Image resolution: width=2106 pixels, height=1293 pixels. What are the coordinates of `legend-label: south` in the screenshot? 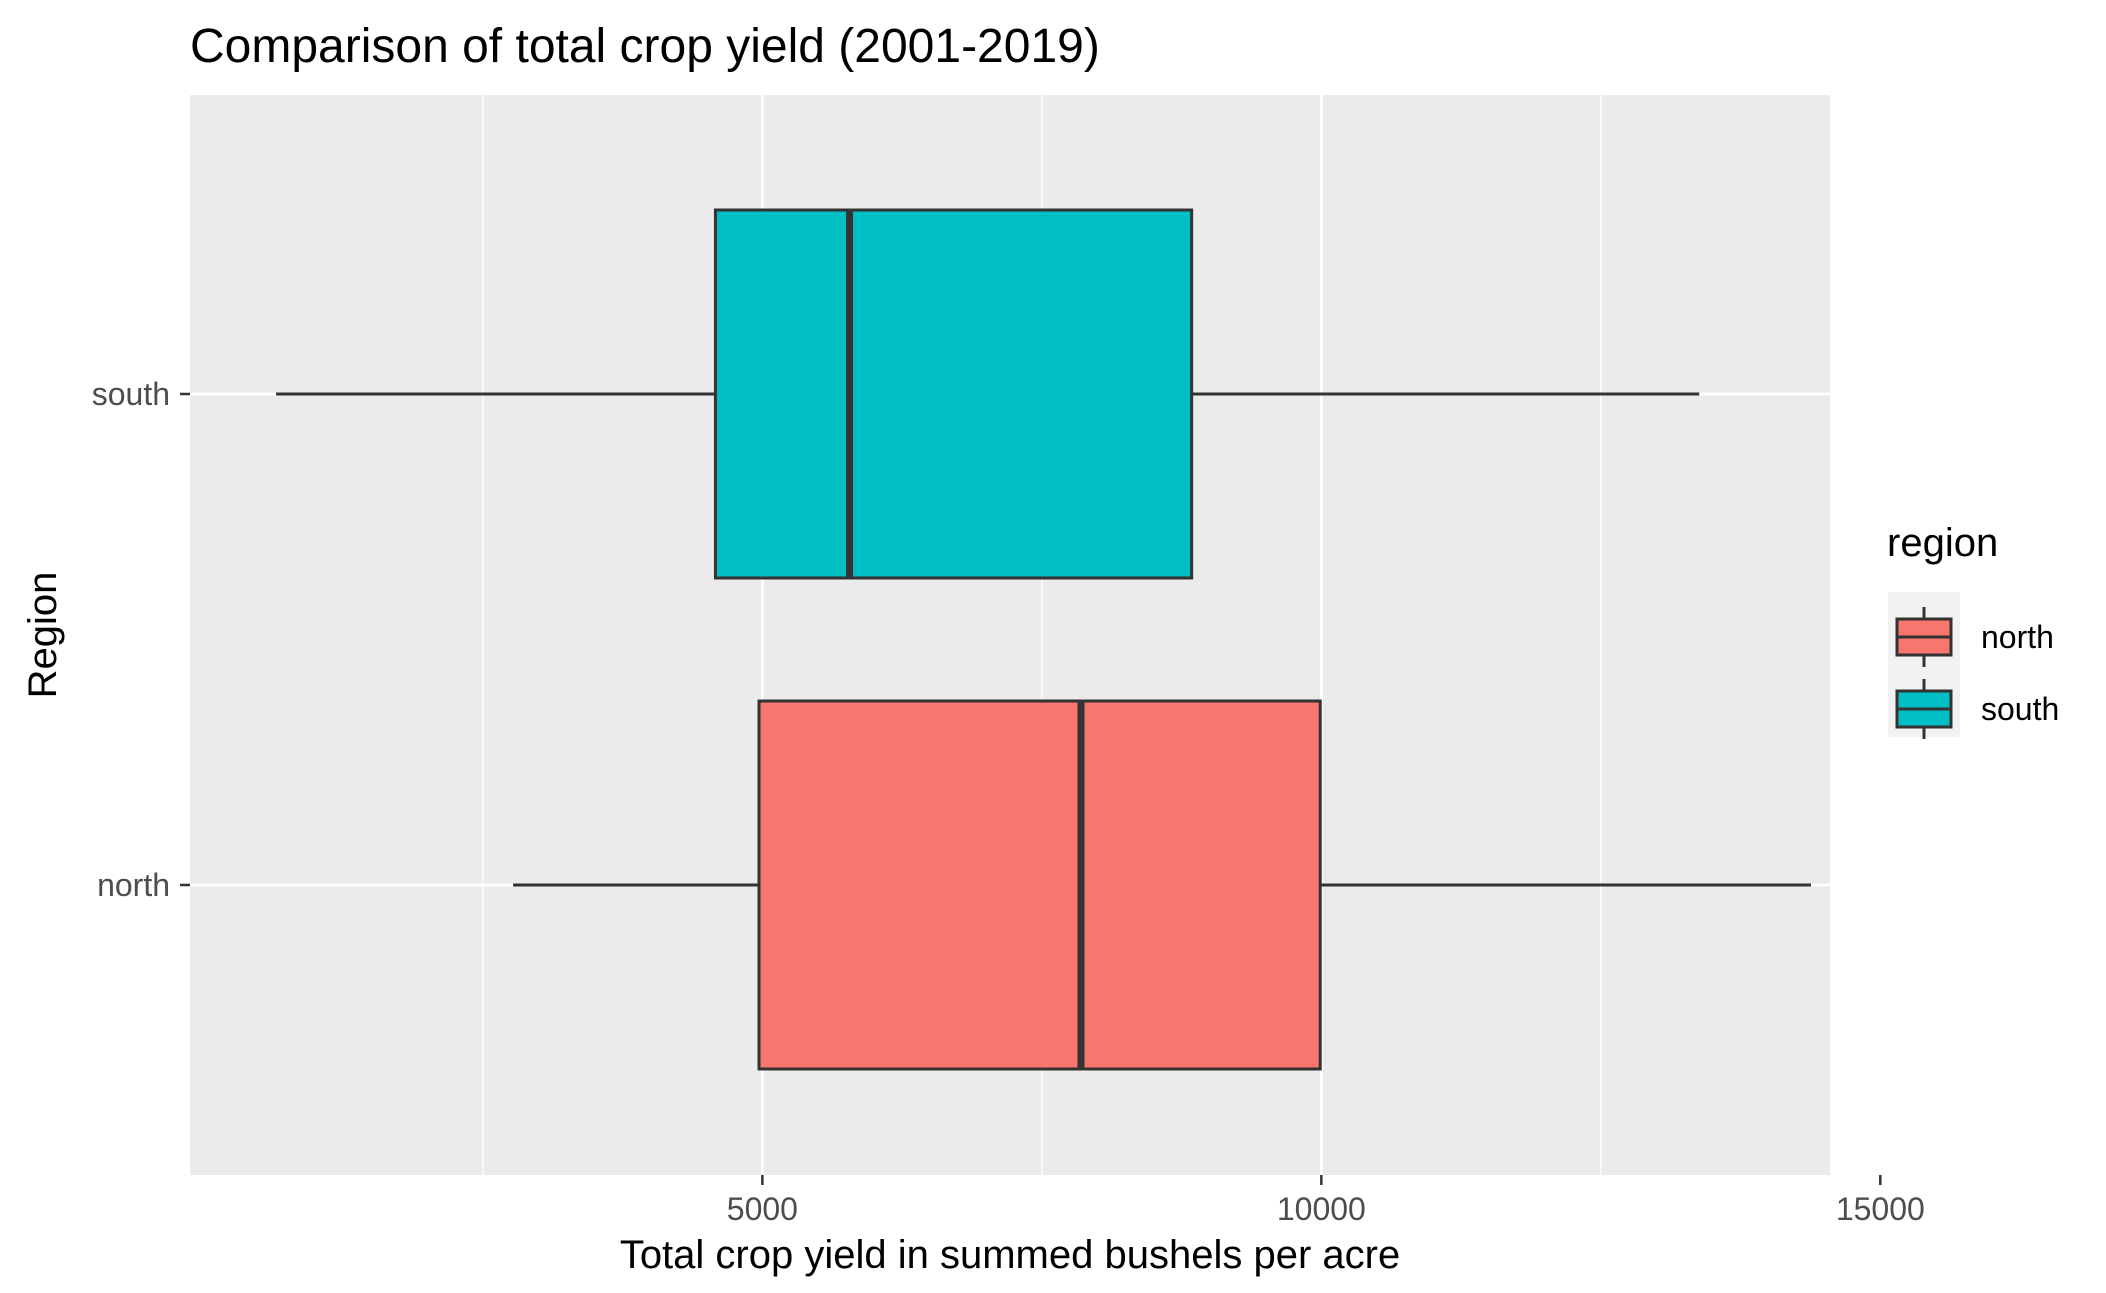 It's located at (2020, 709).